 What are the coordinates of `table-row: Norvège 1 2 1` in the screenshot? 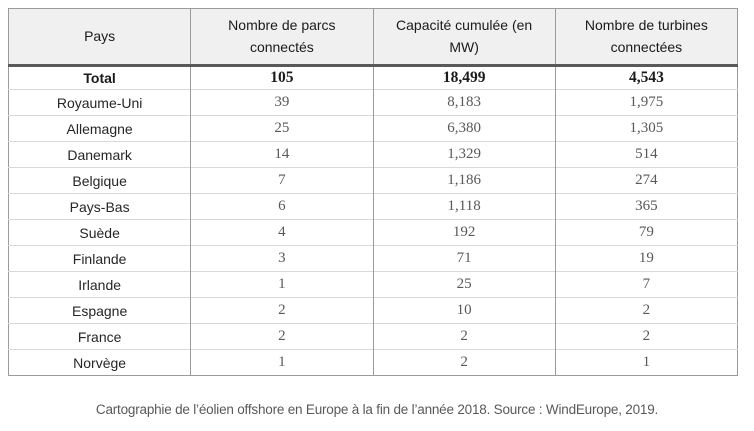 It's located at (373, 362).